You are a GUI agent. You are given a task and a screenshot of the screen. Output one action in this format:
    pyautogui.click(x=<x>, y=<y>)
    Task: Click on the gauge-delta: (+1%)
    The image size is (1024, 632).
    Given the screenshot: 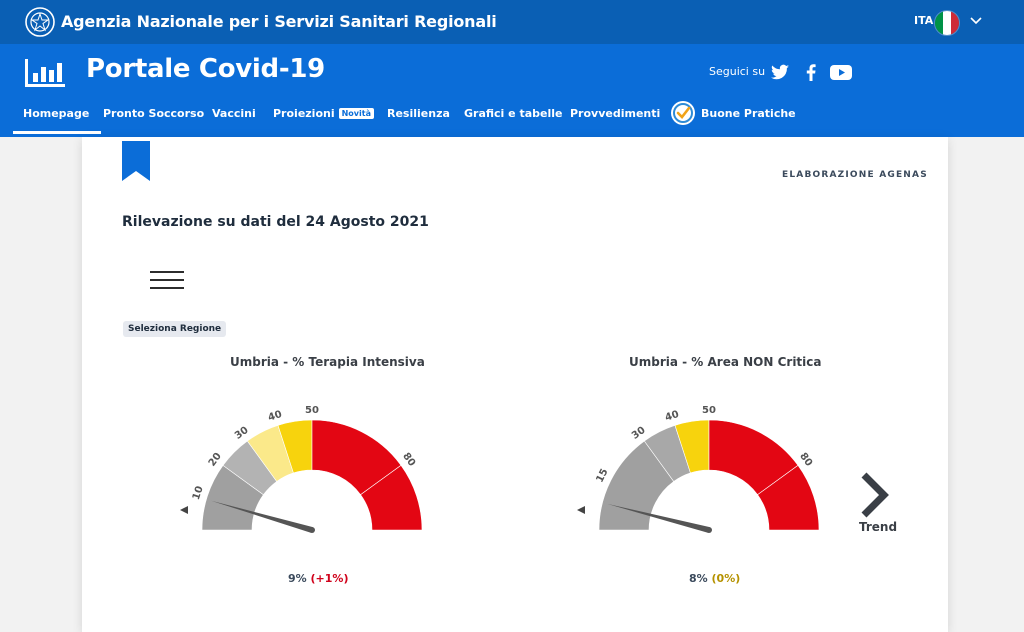 What is the action you would take?
    pyautogui.click(x=329, y=578)
    